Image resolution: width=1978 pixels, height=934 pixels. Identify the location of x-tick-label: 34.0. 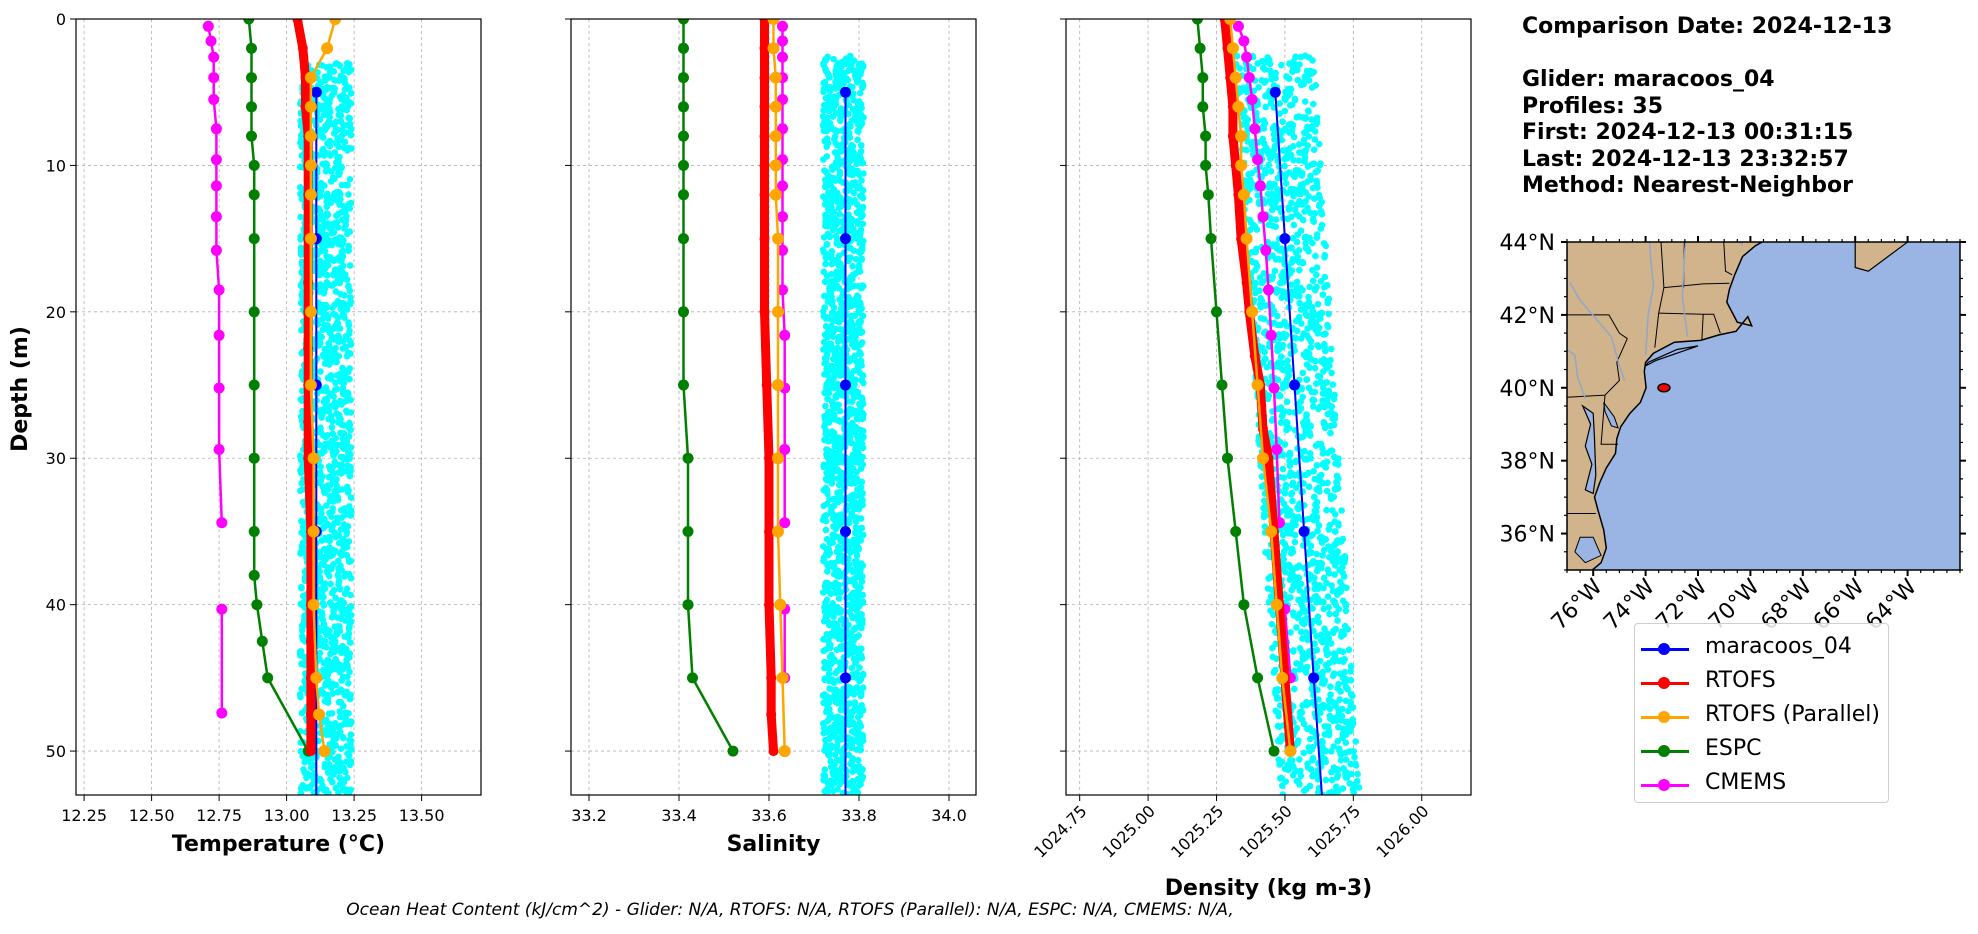
(949, 815).